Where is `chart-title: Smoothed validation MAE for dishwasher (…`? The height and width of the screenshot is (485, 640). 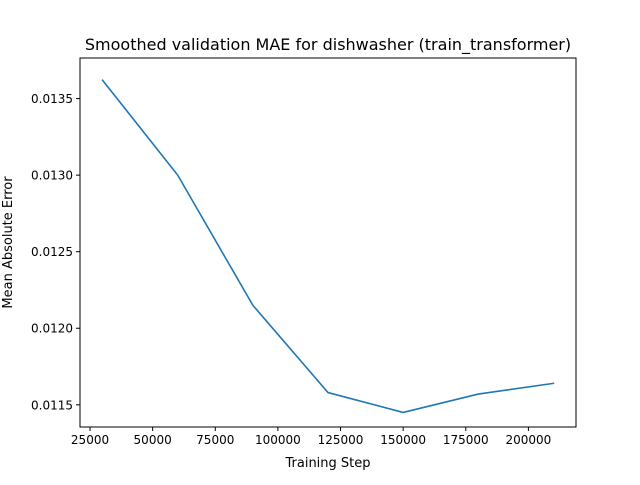 chart-title: Smoothed validation MAE for dishwasher (… is located at coordinates (328, 45).